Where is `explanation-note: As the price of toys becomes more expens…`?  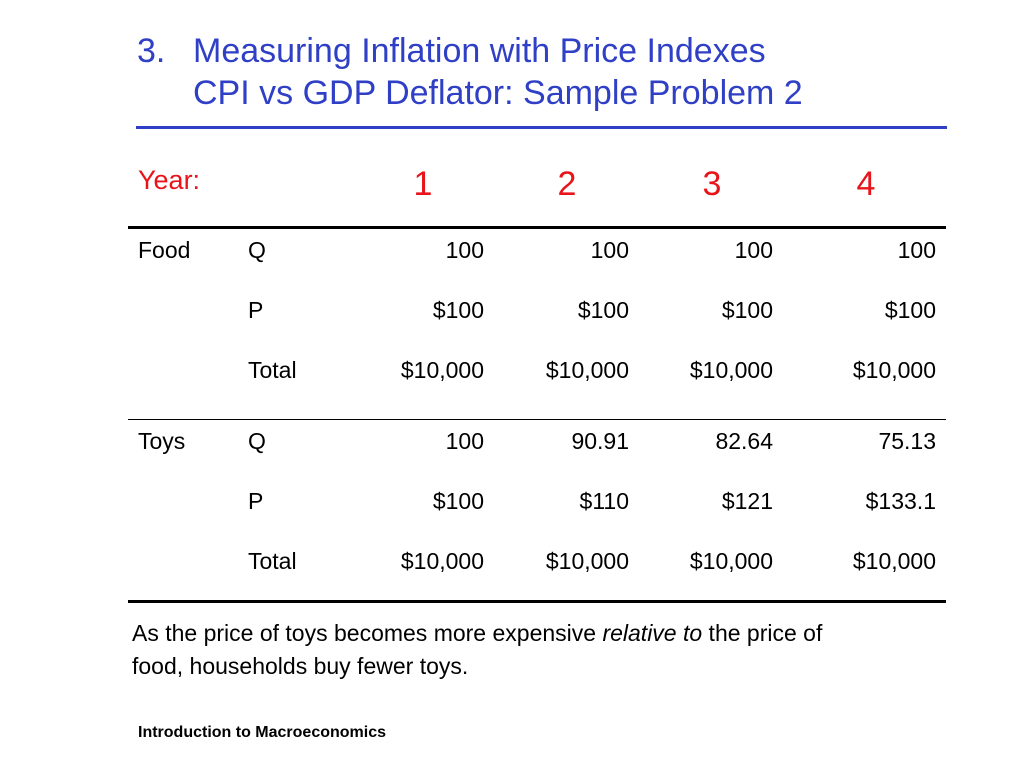
explanation-note: As the price of toys becomes more expens… is located at coordinates (482, 650).